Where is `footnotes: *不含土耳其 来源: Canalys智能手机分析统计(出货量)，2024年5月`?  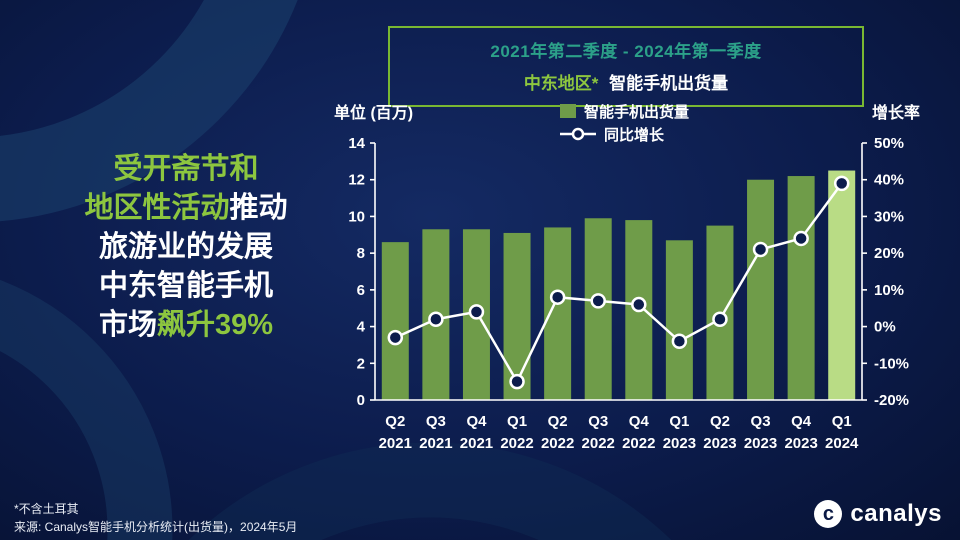
footnotes: *不含土耳其 来源: Canalys智能手机分析统计(出货量)，2024年5月 is located at coordinates (155, 518).